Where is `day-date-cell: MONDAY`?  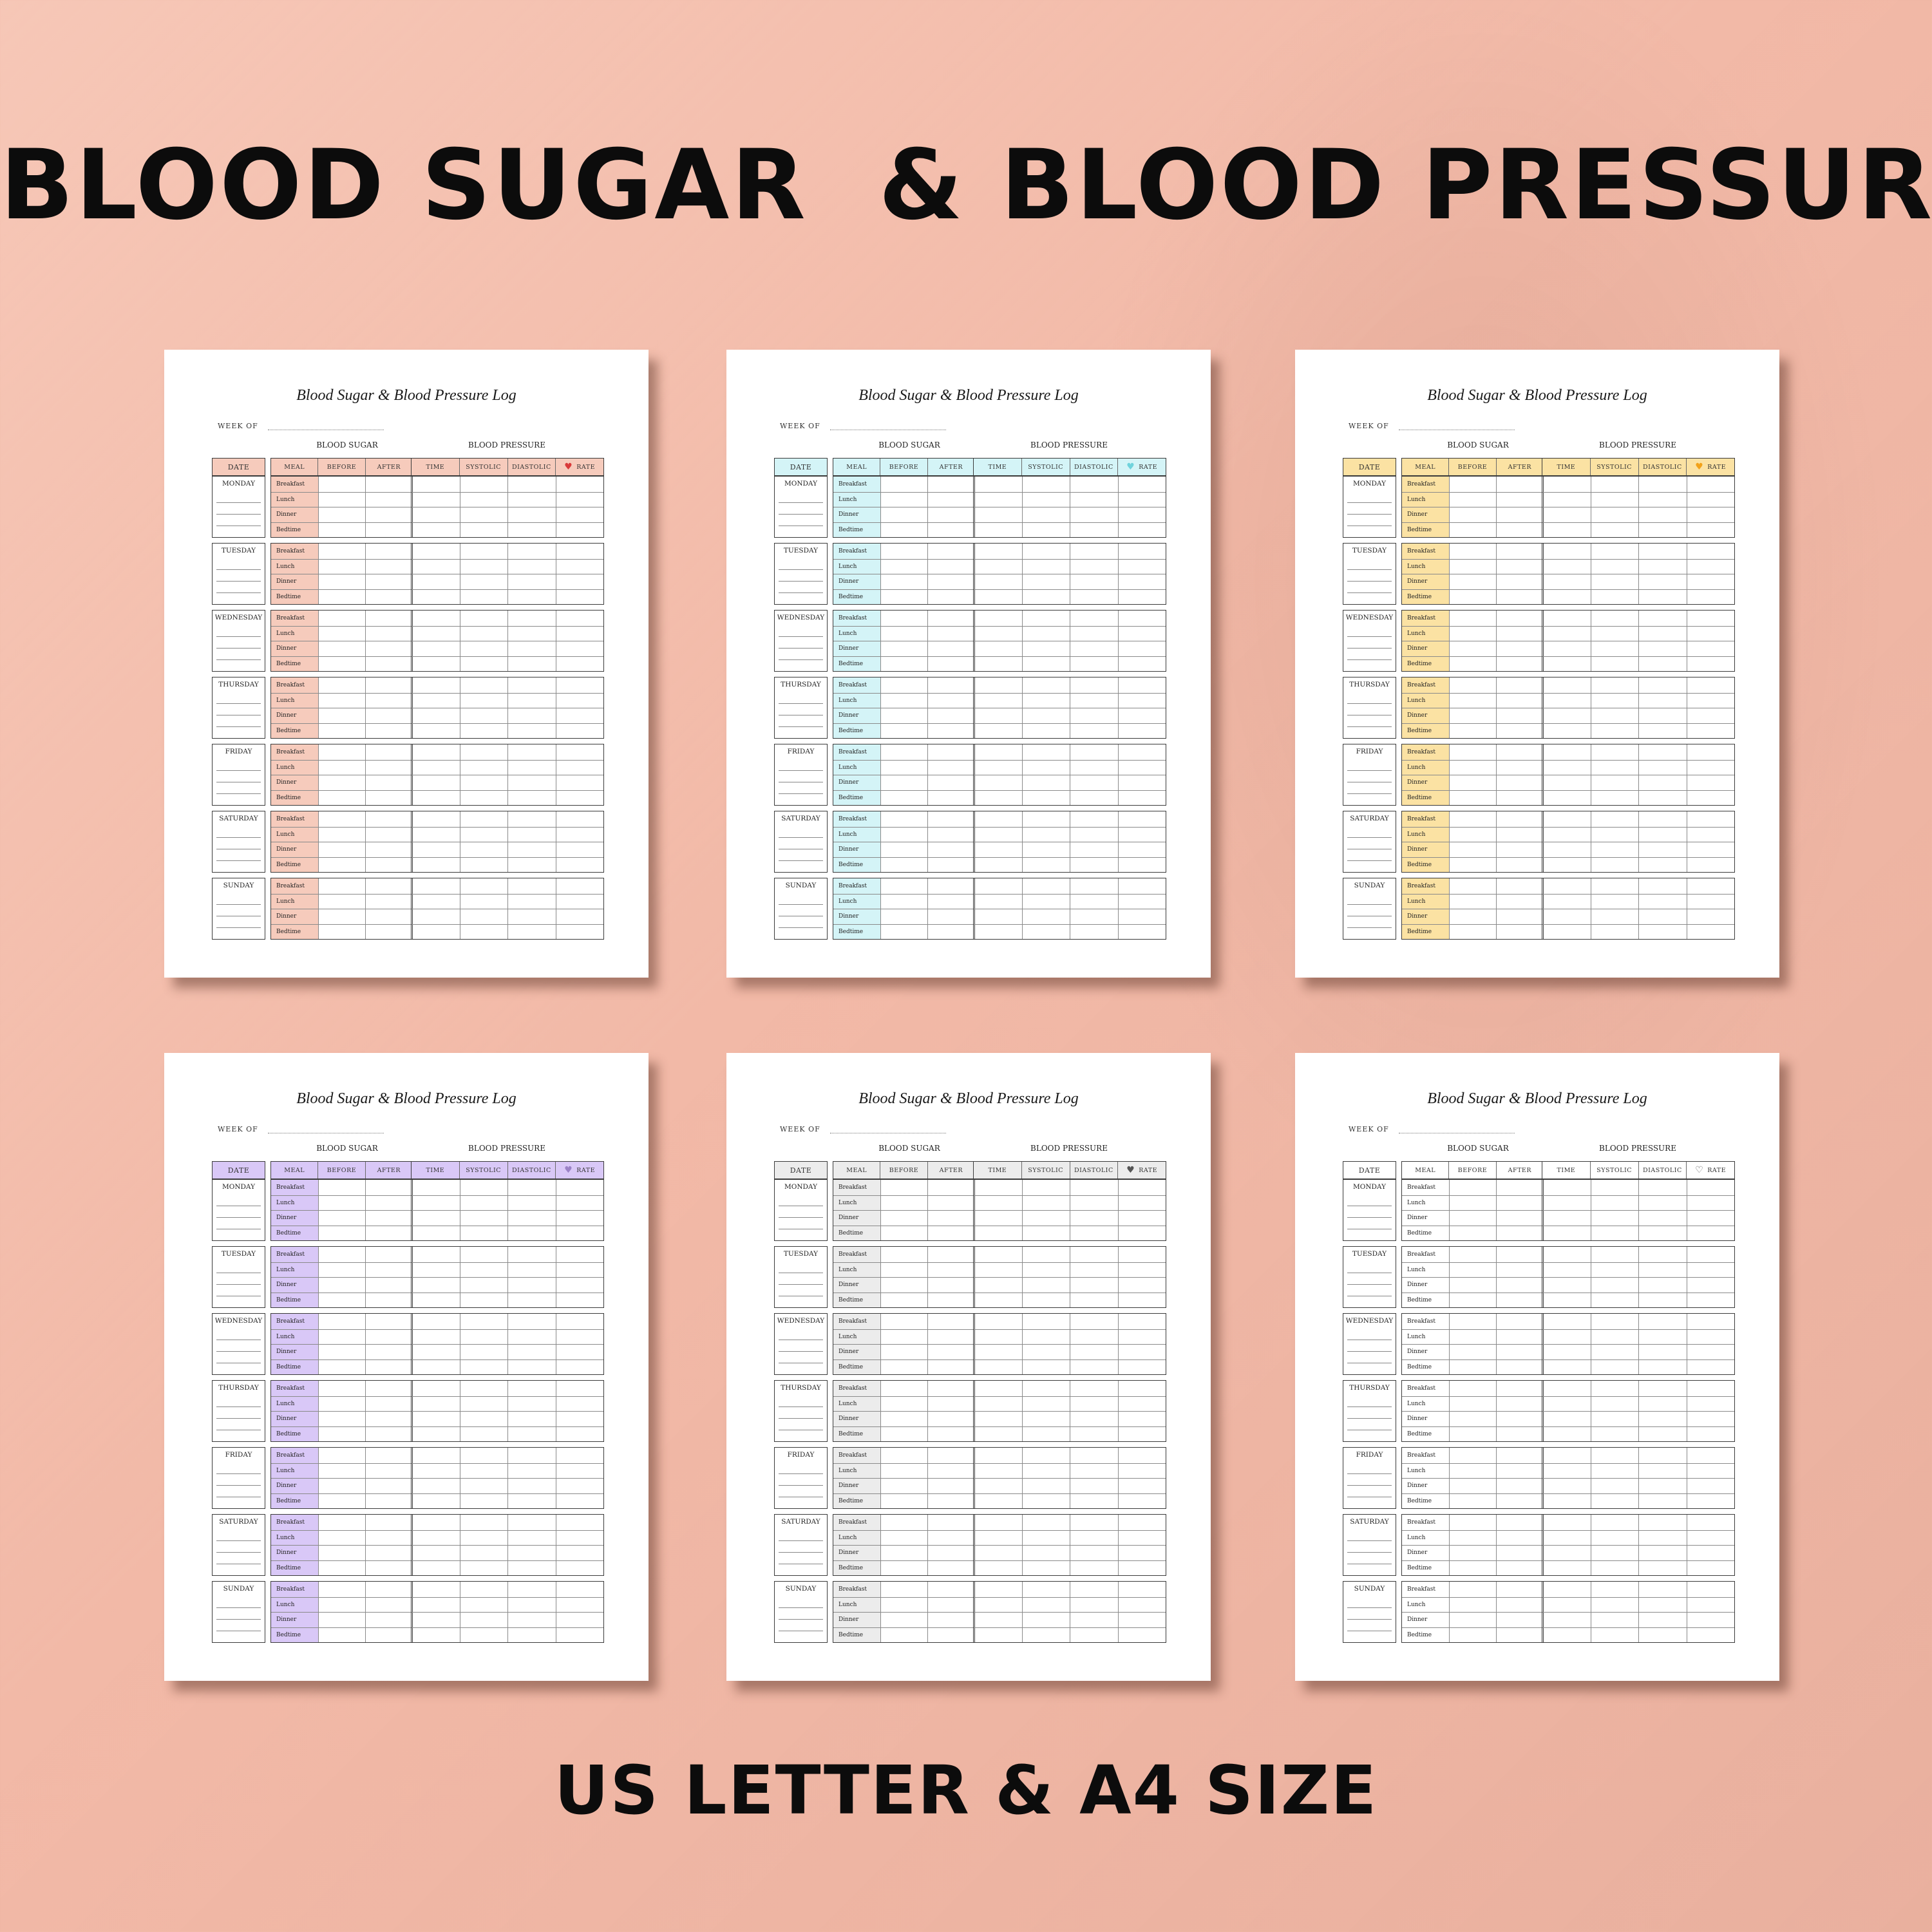
day-date-cell: MONDAY is located at coordinates (801, 507).